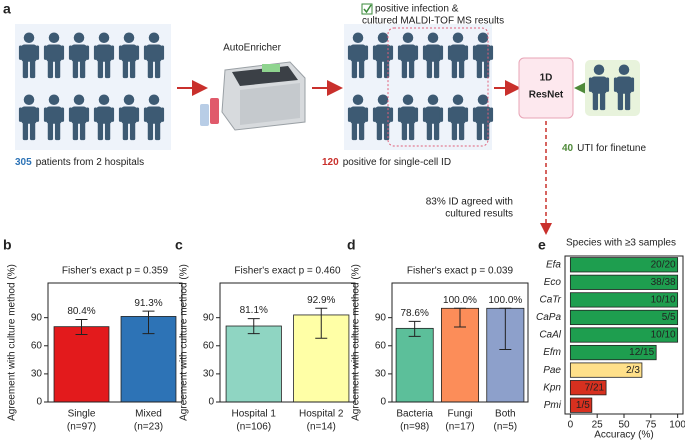 This screenshot has height=441, width=685. Describe the element at coordinates (7, 245) in the screenshot. I see `panel-label: b` at that location.